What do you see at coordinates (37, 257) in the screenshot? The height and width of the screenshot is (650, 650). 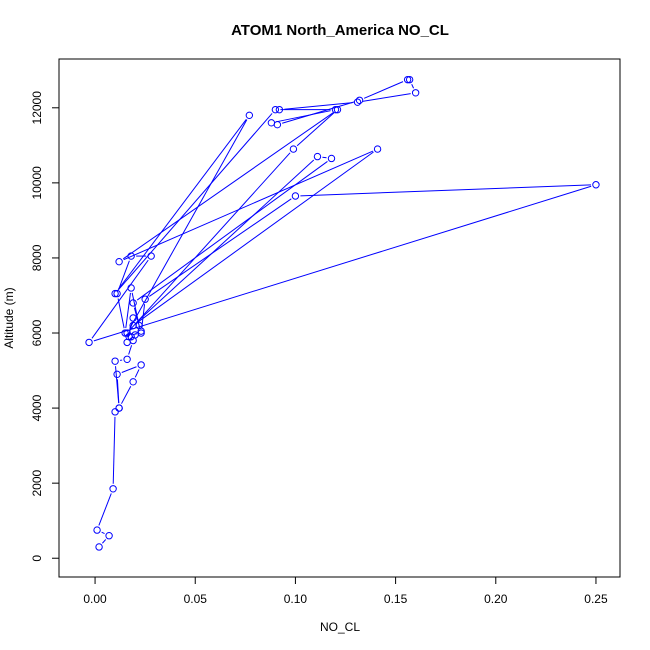 I see `y-tick-label: 8000` at bounding box center [37, 257].